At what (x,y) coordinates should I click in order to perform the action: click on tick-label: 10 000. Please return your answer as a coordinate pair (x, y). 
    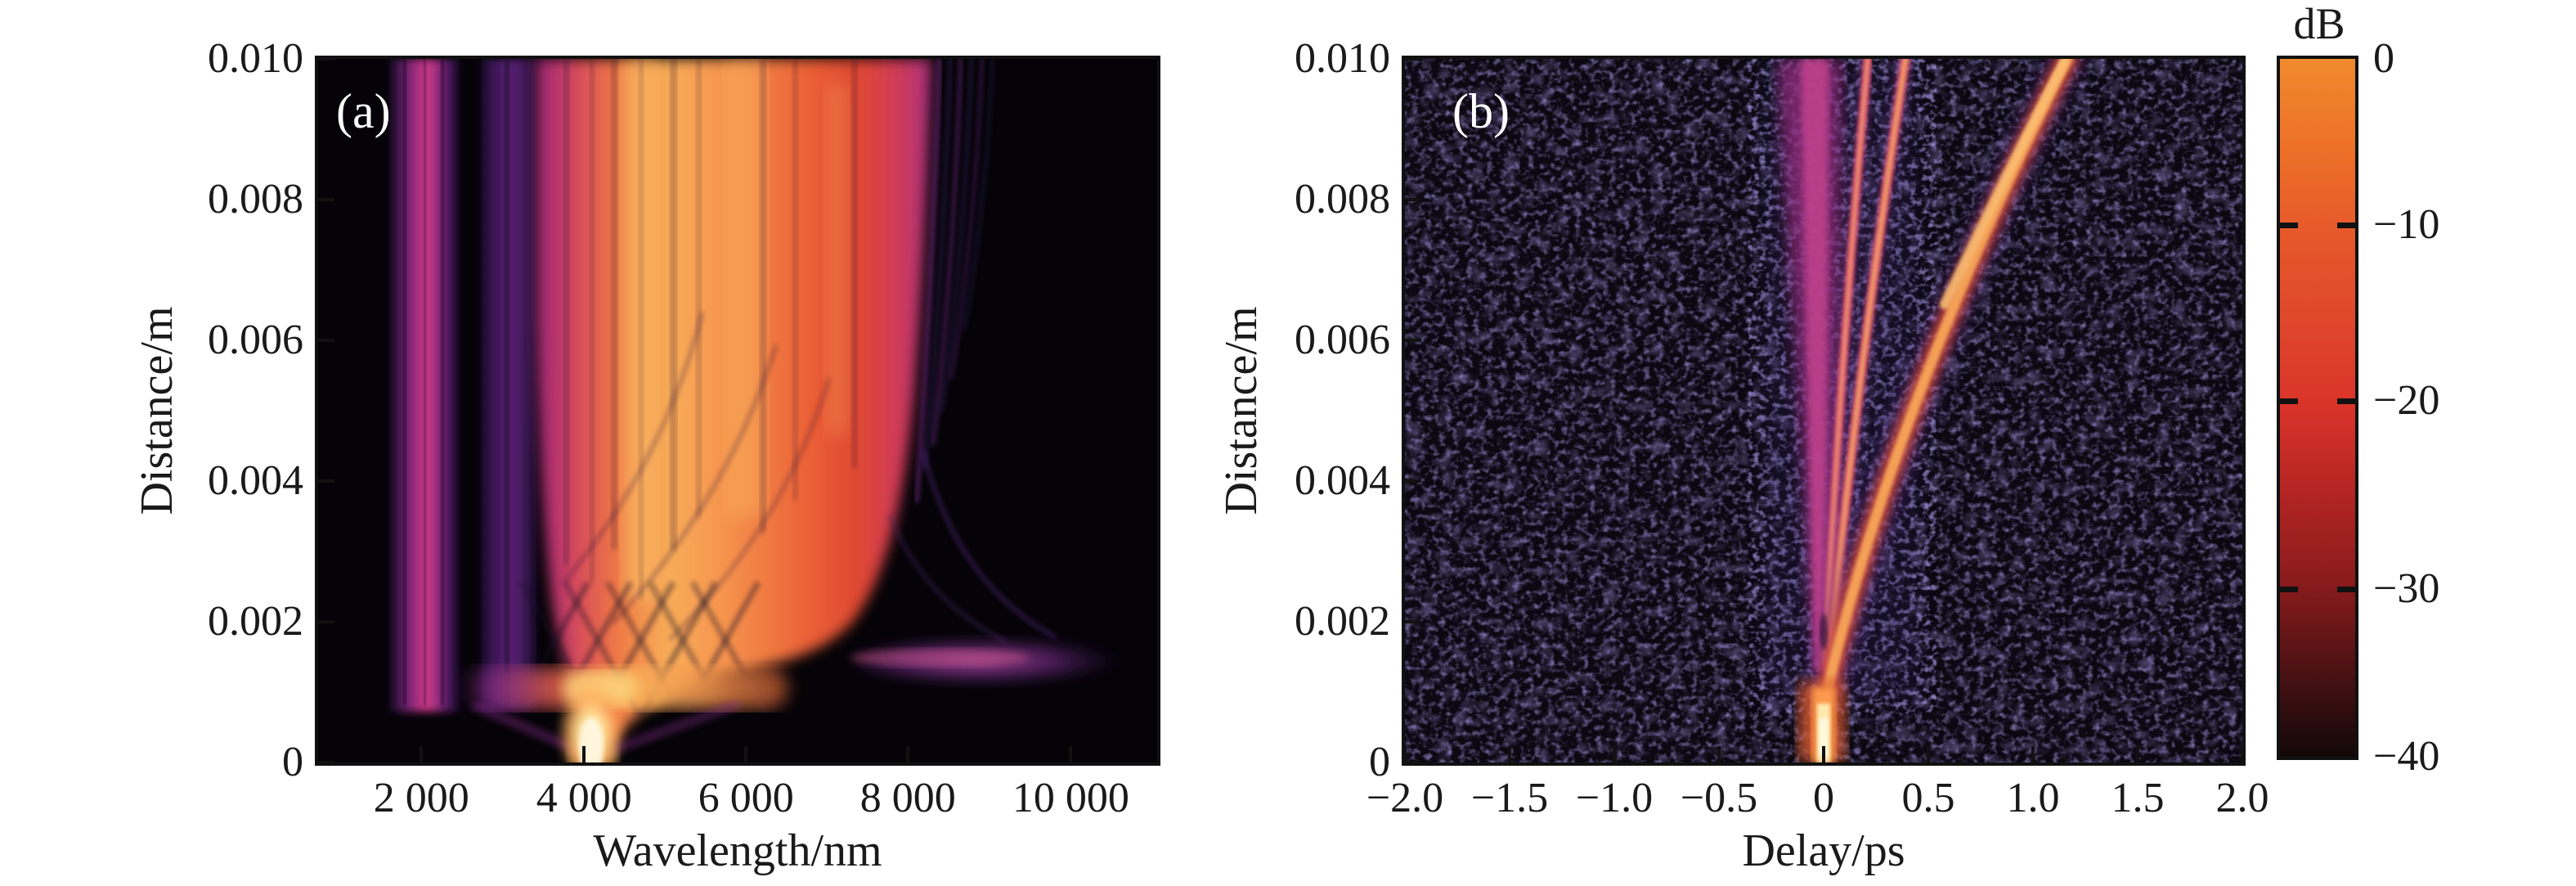
    Looking at the image, I should click on (1070, 798).